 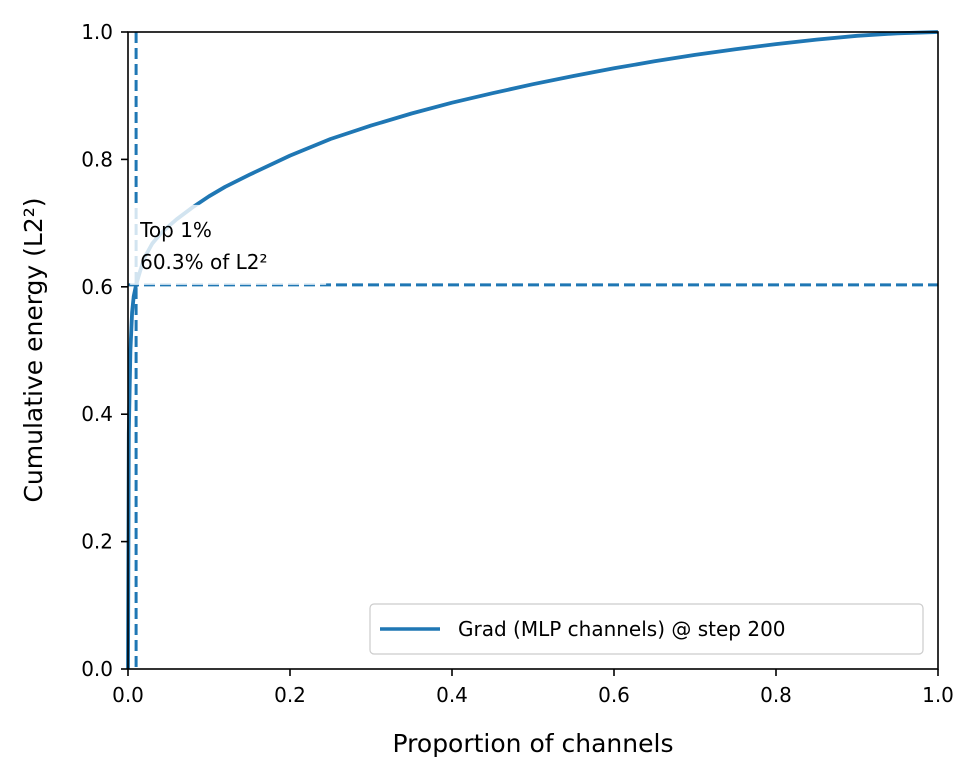 I want to click on x-axis-ticks: 0.0 0.2 0.4 0.6 0.8 1.0, so click(x=533, y=688).